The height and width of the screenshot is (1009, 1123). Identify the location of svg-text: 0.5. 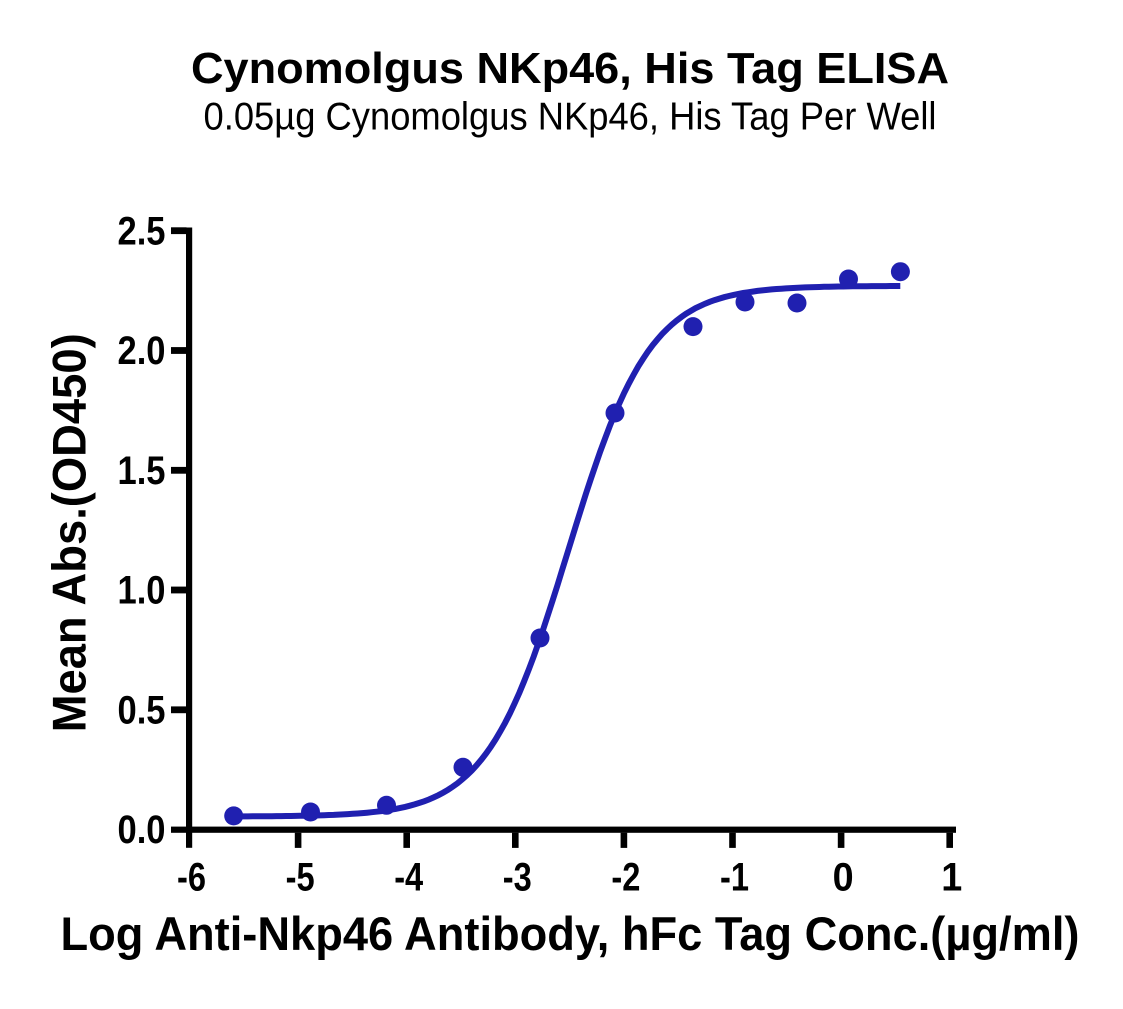
(142, 711).